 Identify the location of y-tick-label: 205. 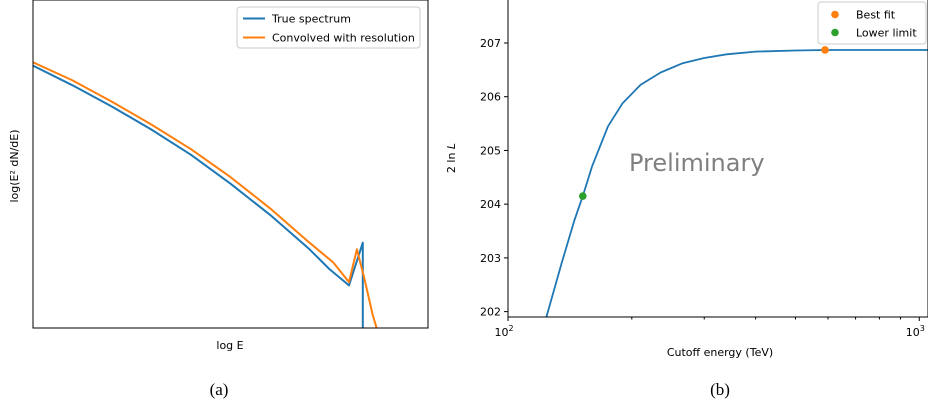
(490, 150).